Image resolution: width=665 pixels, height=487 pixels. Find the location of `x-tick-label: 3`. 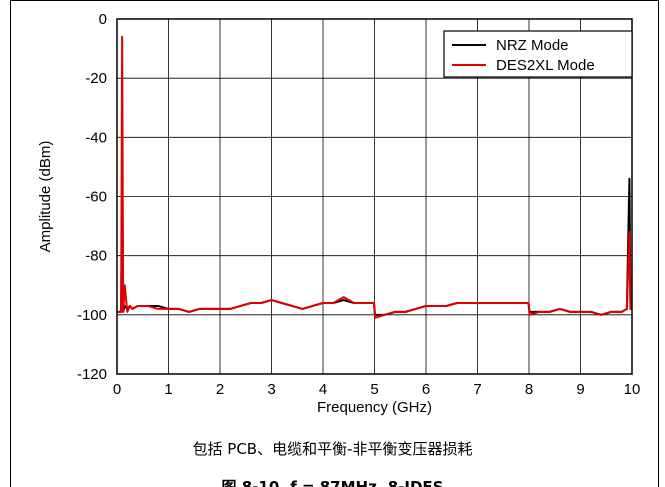

x-tick-label: 3 is located at coordinates (271, 389).